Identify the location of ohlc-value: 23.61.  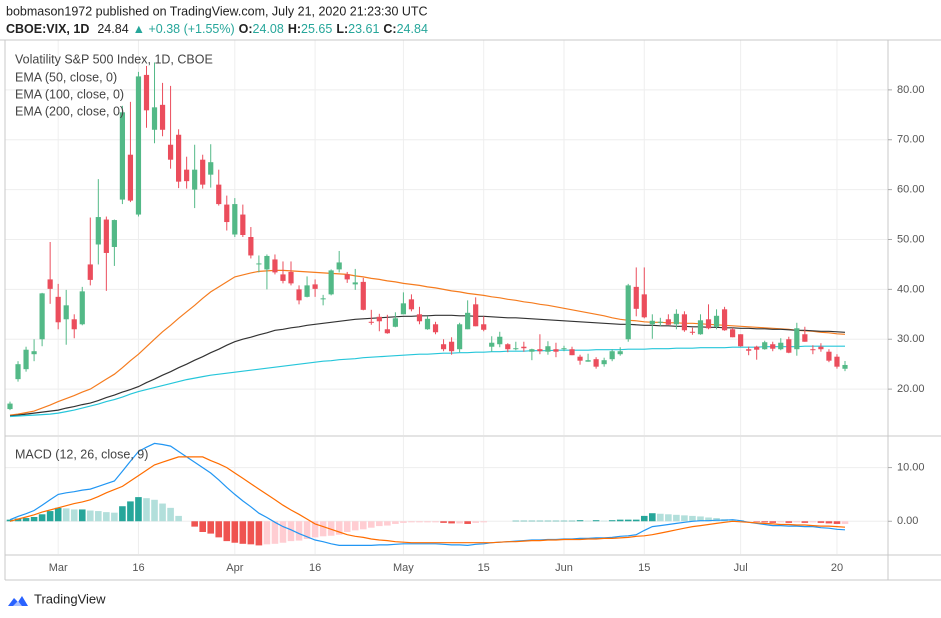
(363, 29).